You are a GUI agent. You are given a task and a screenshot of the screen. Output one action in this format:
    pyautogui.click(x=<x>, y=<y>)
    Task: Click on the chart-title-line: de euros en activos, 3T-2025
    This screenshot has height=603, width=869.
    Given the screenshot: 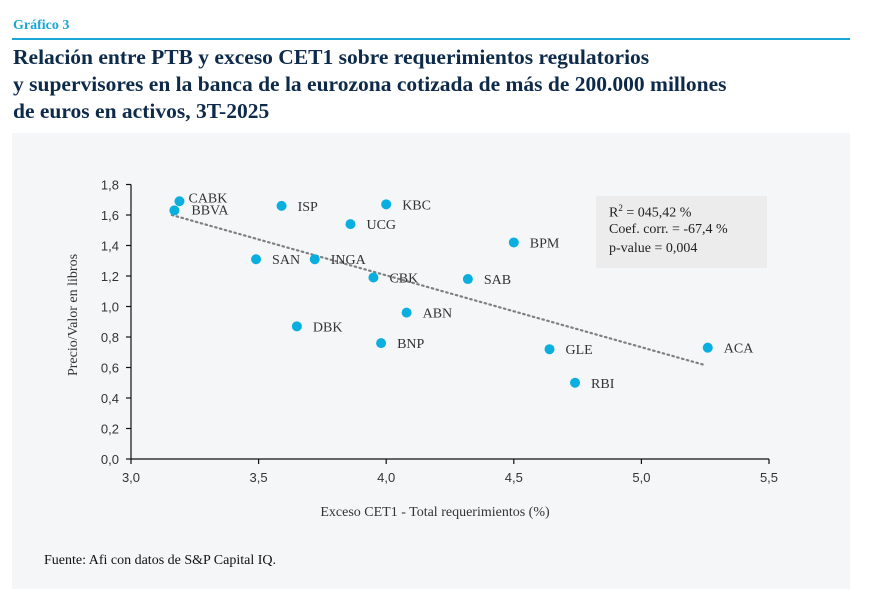 What is the action you would take?
    pyautogui.click(x=141, y=111)
    